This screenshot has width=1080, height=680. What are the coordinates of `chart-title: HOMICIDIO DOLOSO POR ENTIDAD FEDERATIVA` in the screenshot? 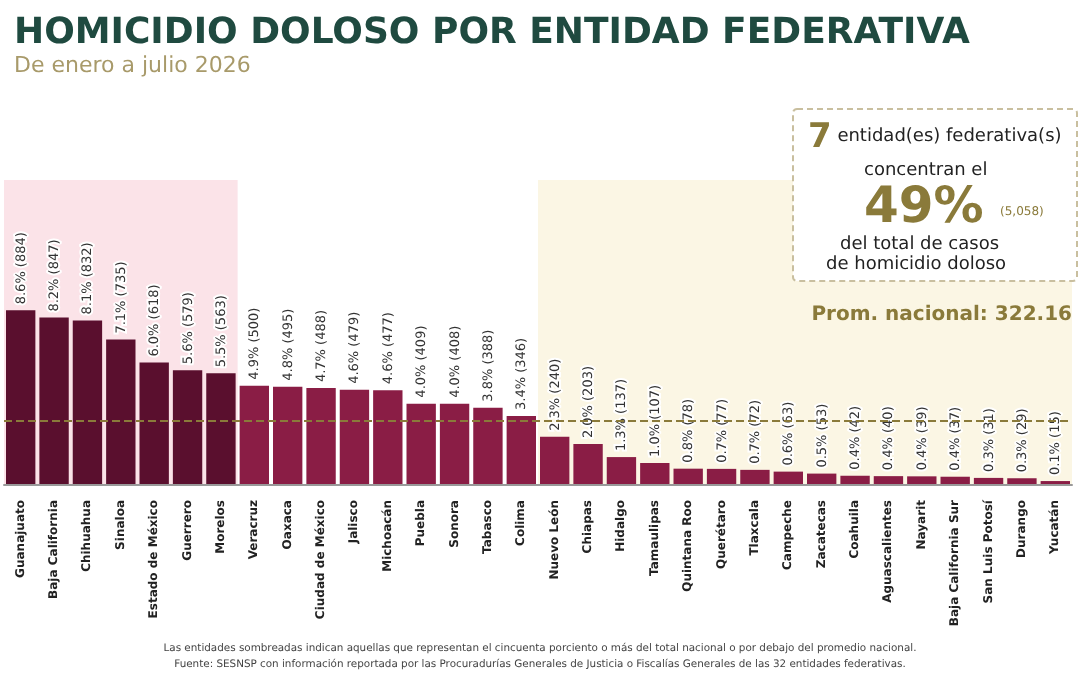 It's located at (492, 32).